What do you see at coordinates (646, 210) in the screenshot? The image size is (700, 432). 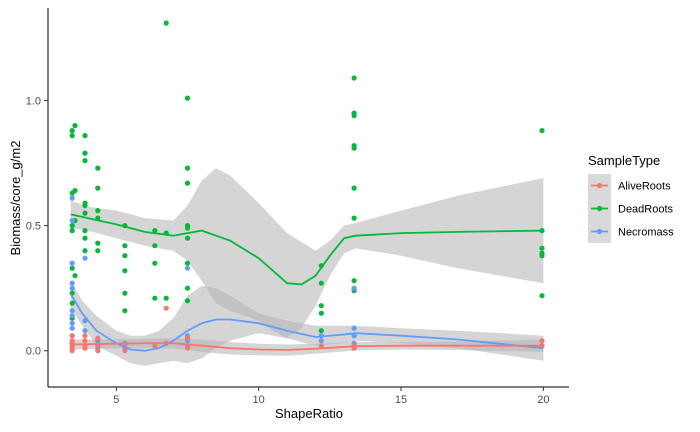 I see `legend-label-deadroots: DeadRoots` at bounding box center [646, 210].